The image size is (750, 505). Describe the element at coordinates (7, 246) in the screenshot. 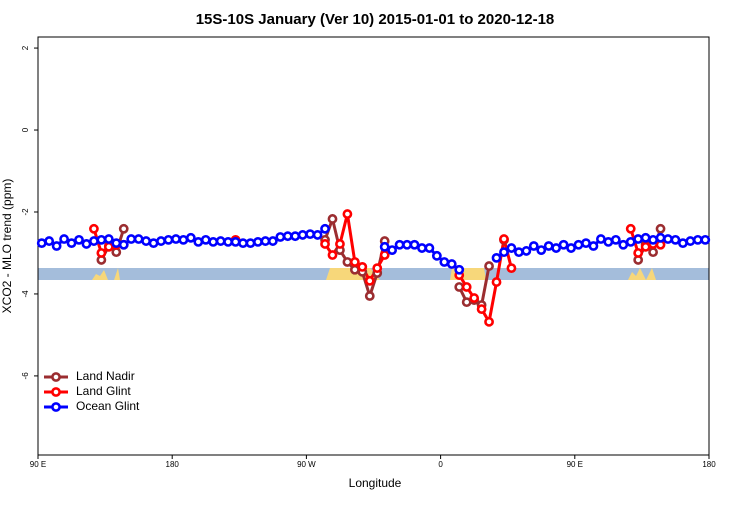

I see `y-axis-label: XCO2 - MLO trend (ppm)` at that location.